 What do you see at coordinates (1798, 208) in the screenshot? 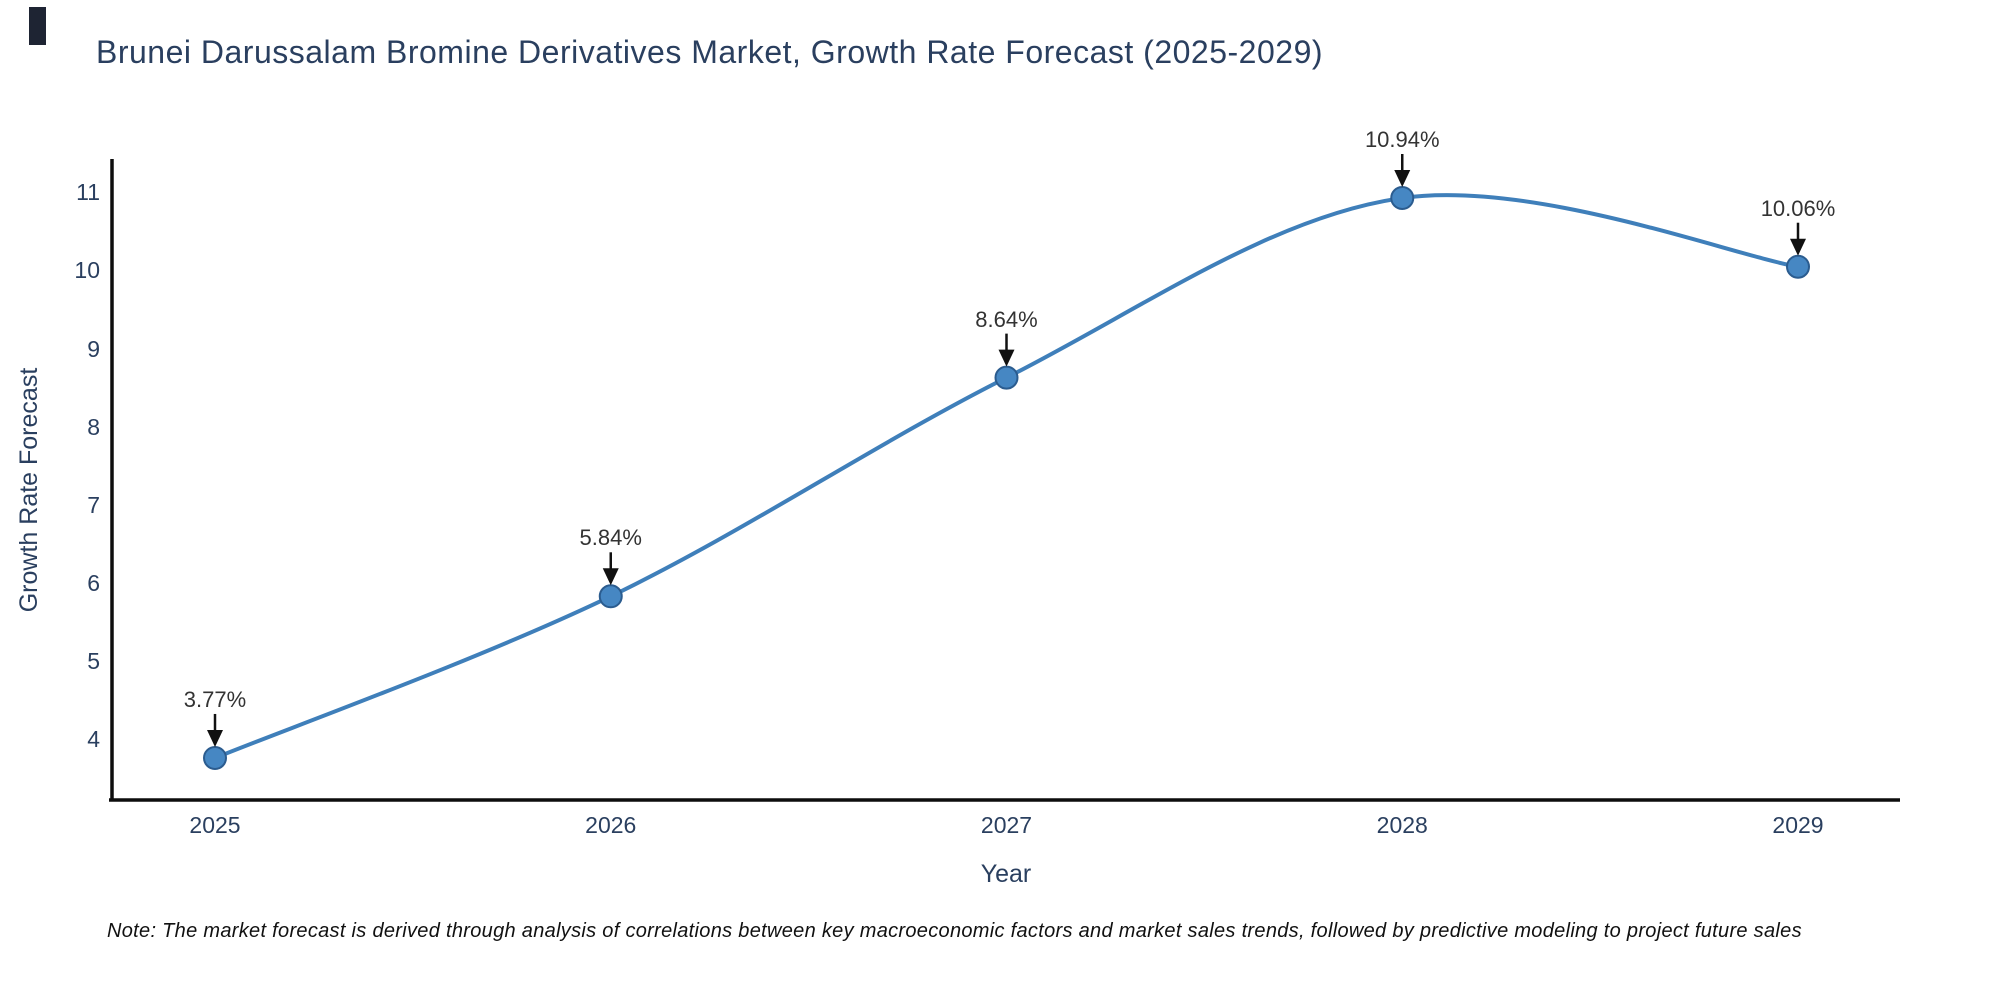
I see `point-value-label: 10.06%` at bounding box center [1798, 208].